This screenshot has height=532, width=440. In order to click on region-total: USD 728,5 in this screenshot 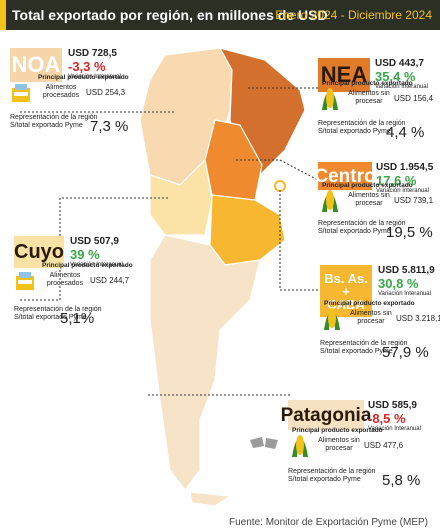, I will do `click(92, 53)`.